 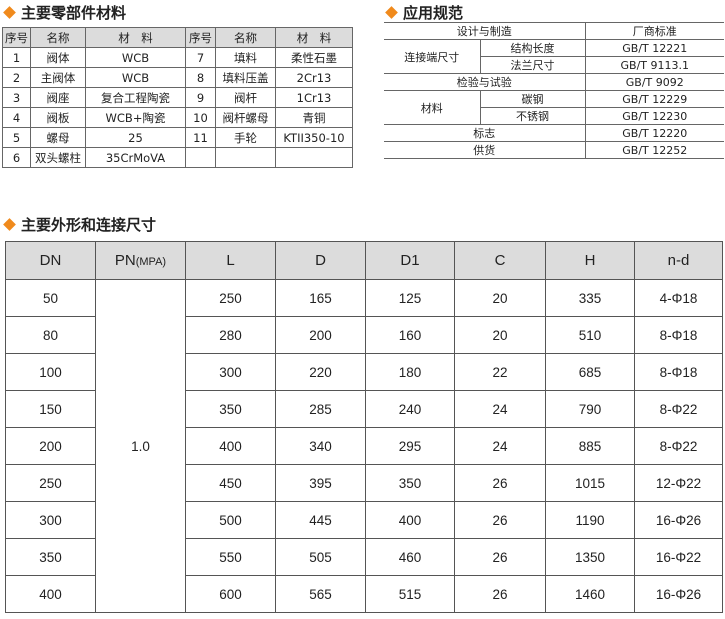 I want to click on table-row: 2 主阀体 WCB 8 填料压盖 2Cr13, so click(x=177, y=77).